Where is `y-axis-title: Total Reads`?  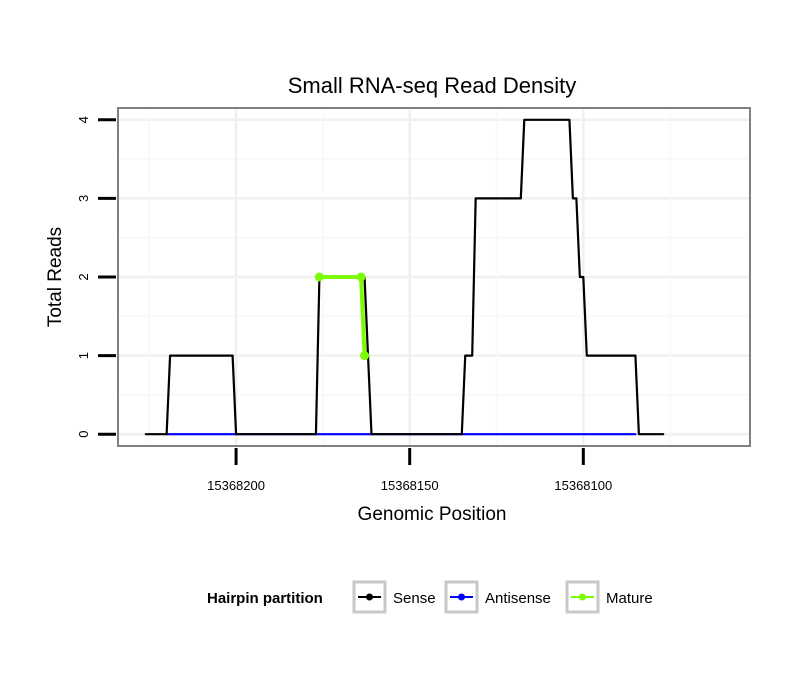 y-axis-title: Total Reads is located at coordinates (55, 277).